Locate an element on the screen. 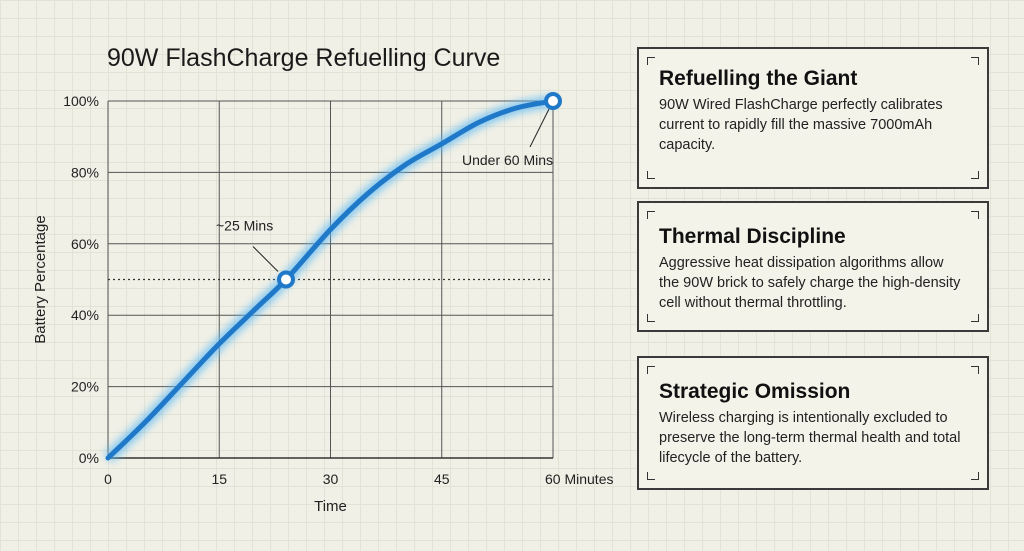 Image resolution: width=1024 pixels, height=551 pixels. x-axis-label: Time is located at coordinates (330, 506).